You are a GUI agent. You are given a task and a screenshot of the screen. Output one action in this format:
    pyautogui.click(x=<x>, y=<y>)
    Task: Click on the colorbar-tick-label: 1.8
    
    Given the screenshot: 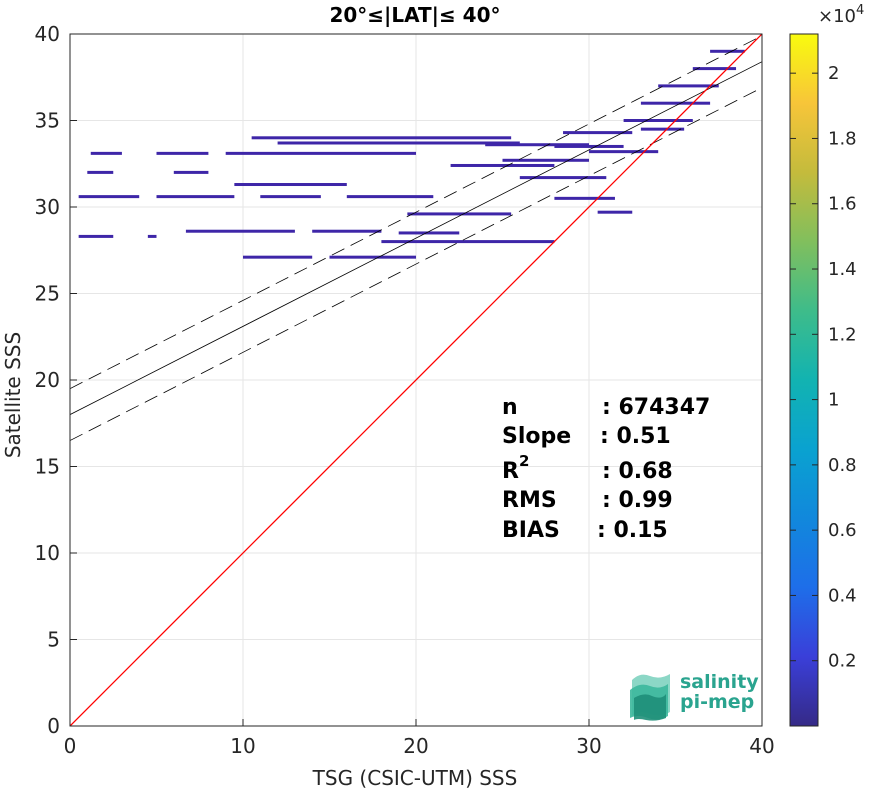 What is the action you would take?
    pyautogui.click(x=842, y=138)
    